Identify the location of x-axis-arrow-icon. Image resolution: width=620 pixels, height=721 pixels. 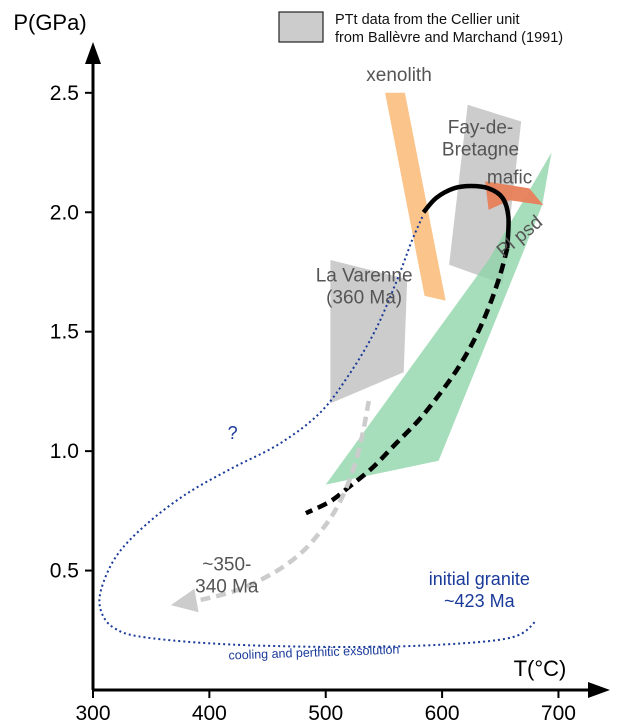
(599, 690).